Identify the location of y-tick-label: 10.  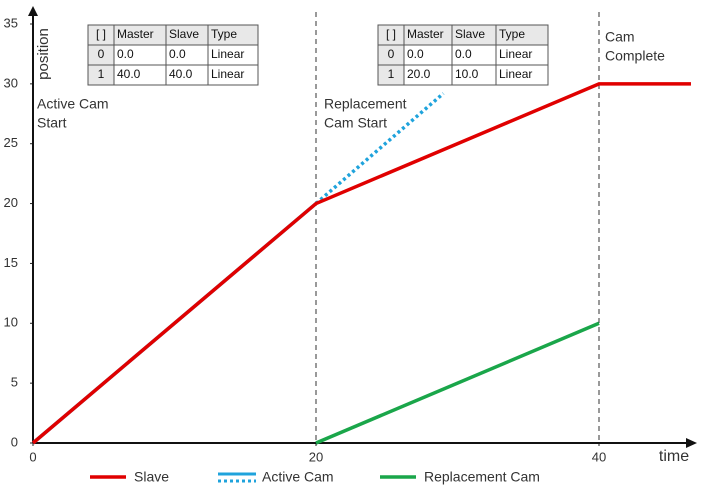
(11, 322).